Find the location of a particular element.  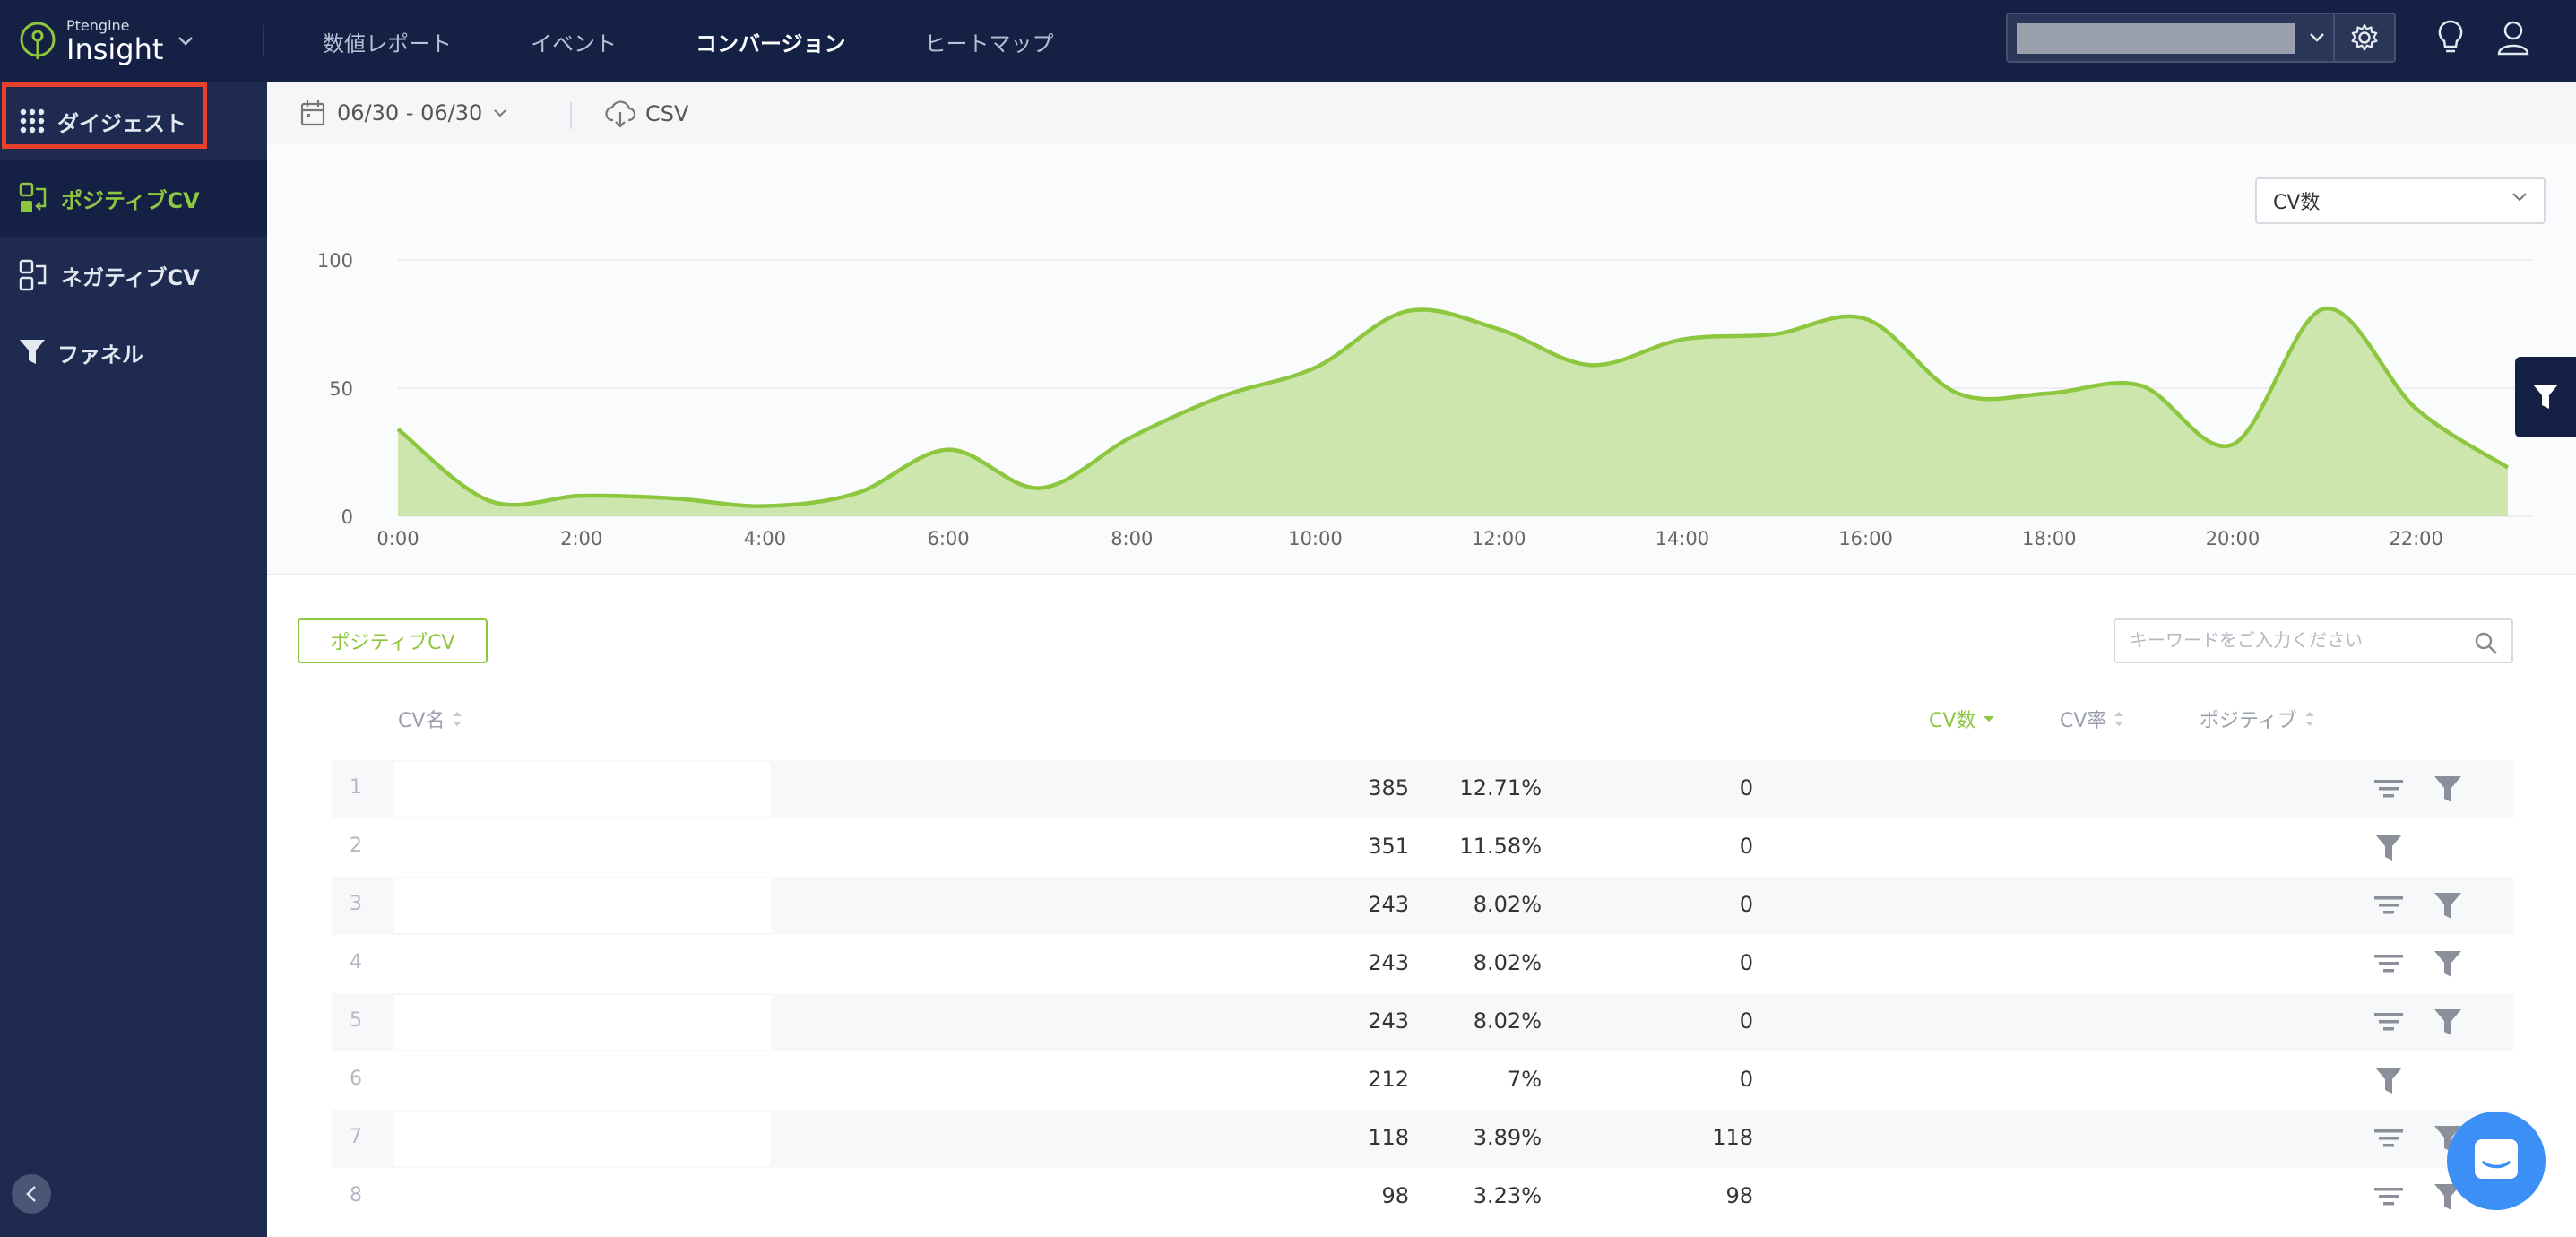

series-line is located at coordinates (1453, 407).